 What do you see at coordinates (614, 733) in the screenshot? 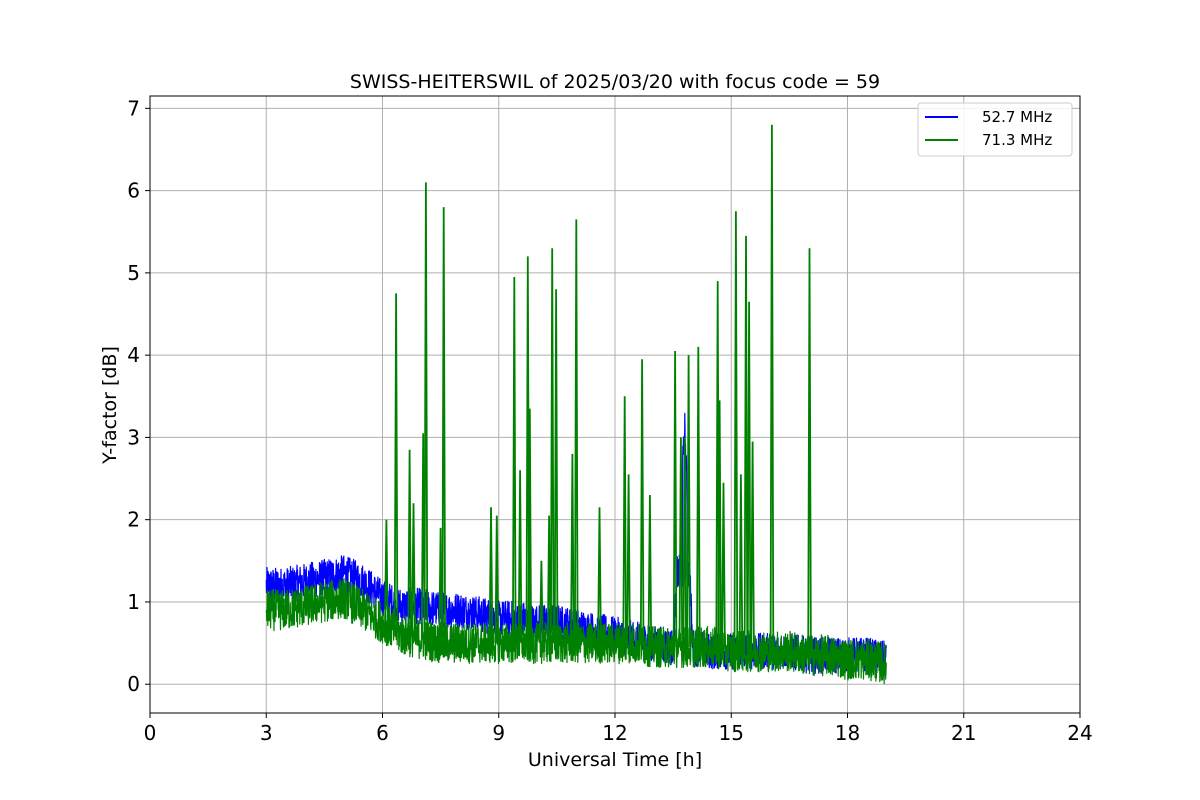
I see `x-tick-label: 12` at bounding box center [614, 733].